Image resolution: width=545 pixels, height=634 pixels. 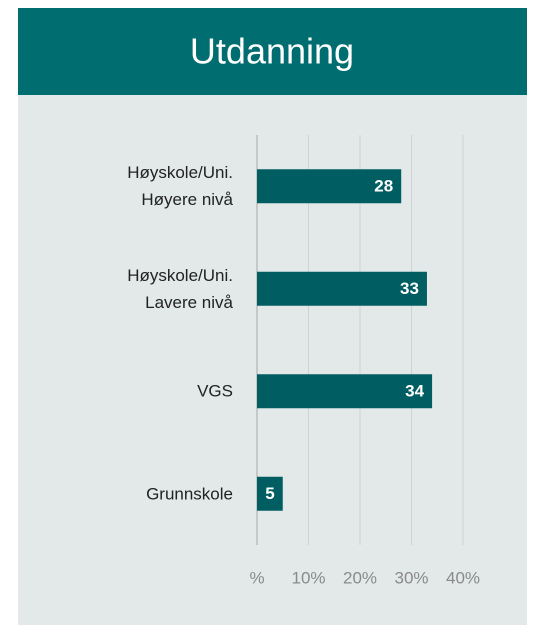 I want to click on chart-title: Utdanning, so click(x=272, y=51).